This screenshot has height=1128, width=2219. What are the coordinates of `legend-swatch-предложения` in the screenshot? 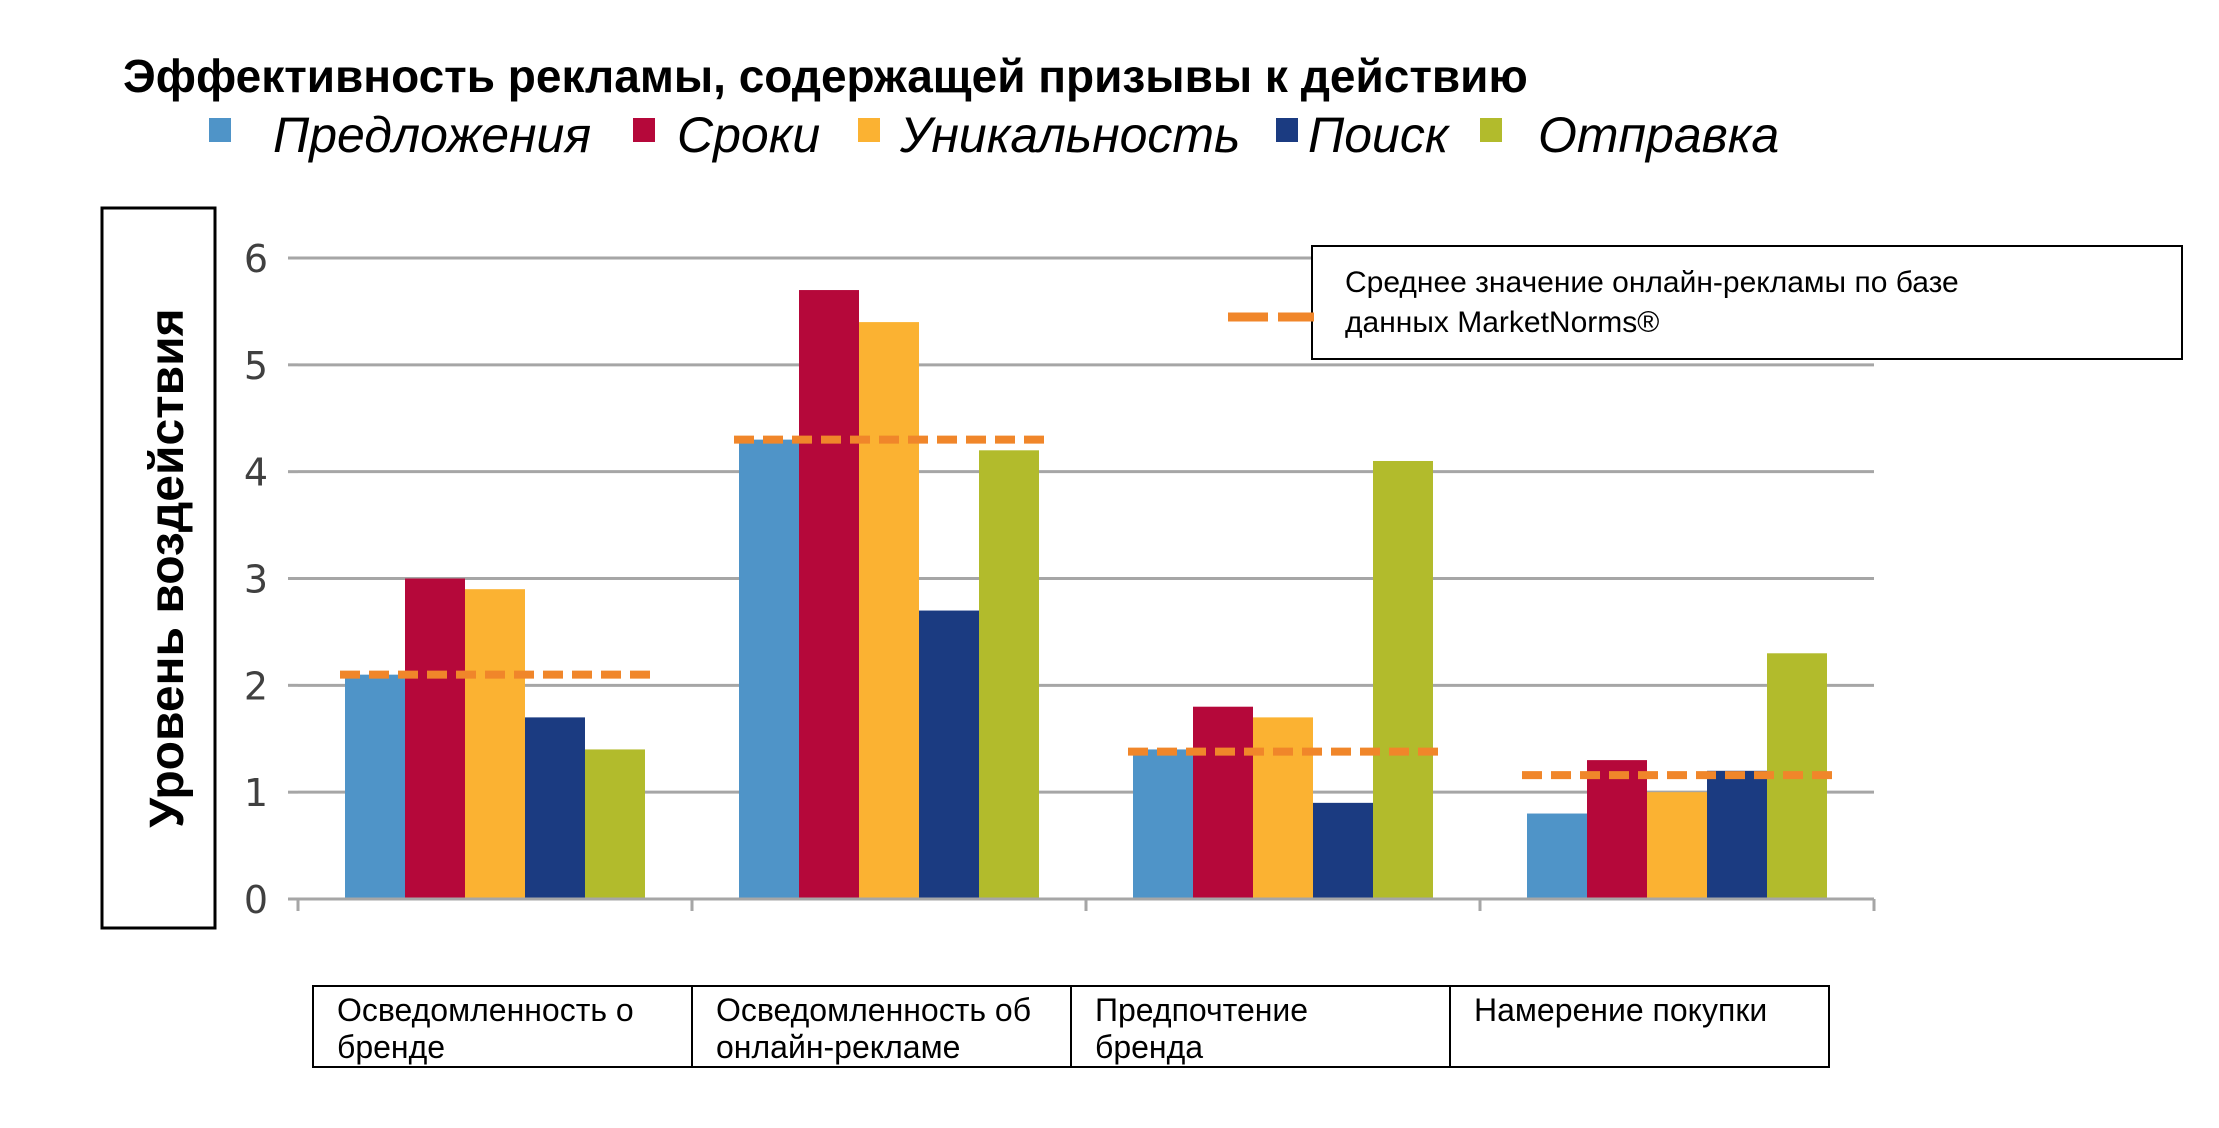 It's located at (220, 130).